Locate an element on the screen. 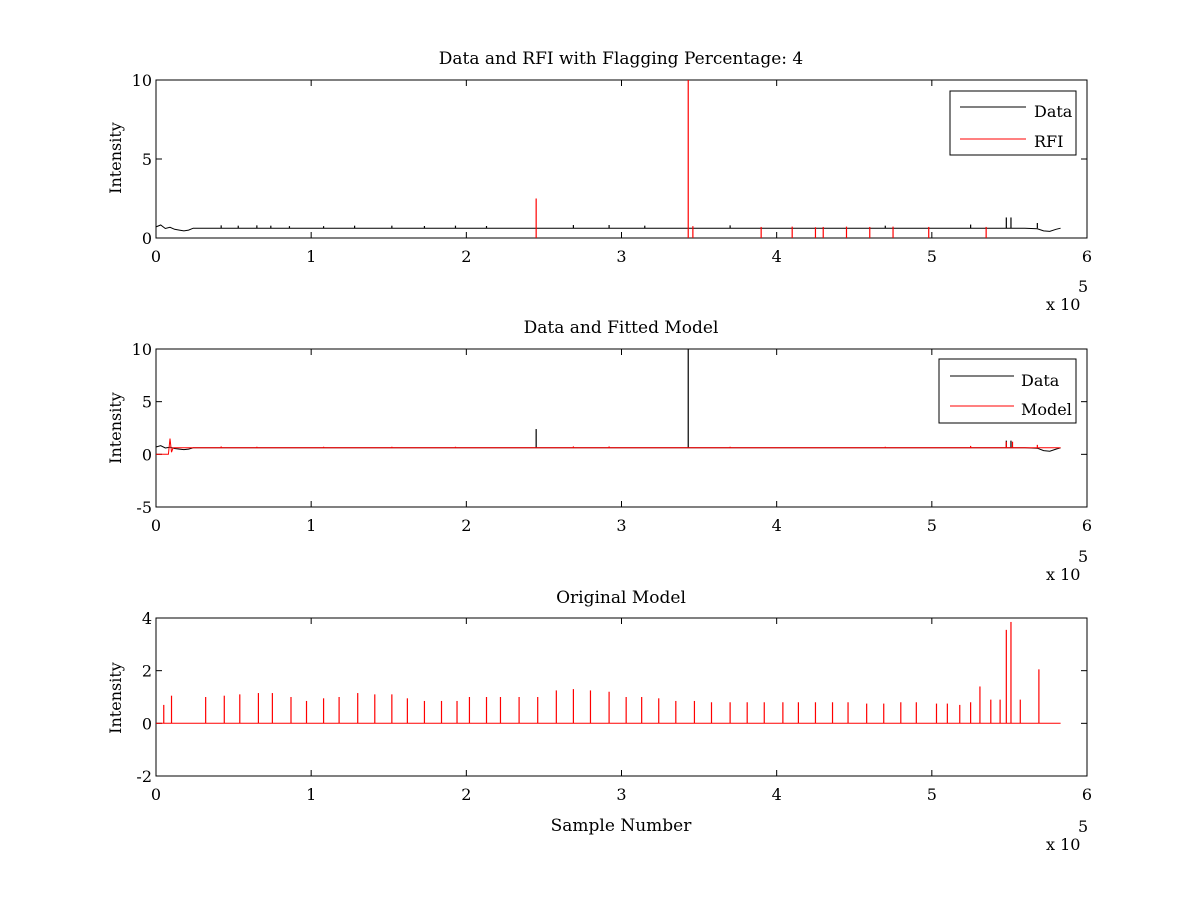  panel-title: Data and Fitted Model is located at coordinates (621, 328).